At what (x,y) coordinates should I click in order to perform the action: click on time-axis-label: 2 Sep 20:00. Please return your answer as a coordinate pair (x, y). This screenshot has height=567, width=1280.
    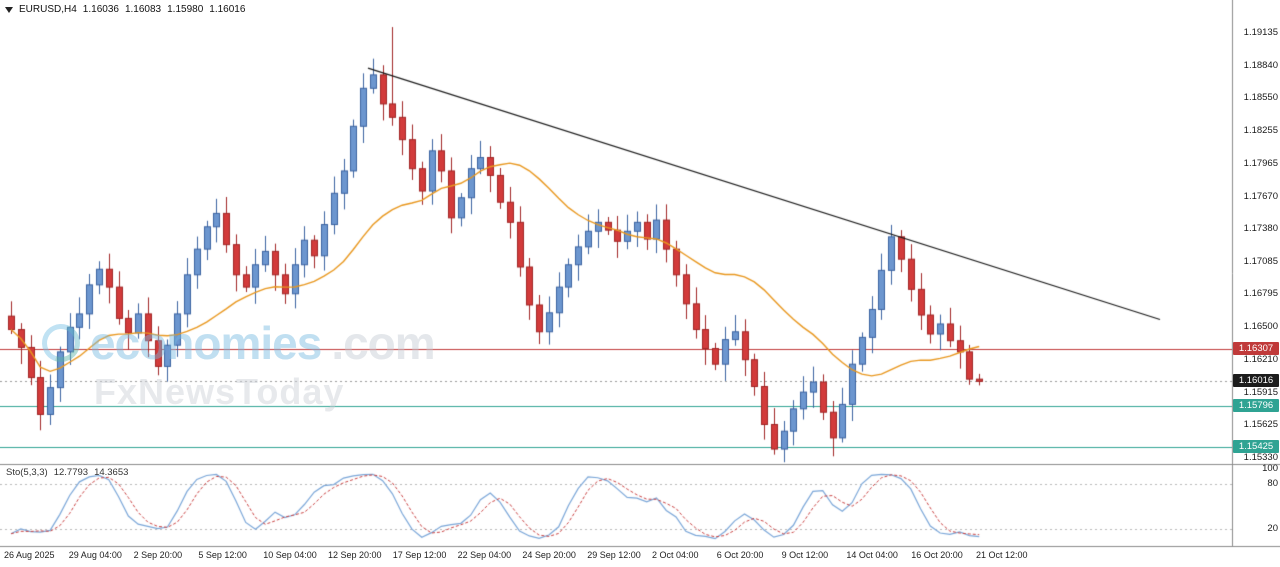
    Looking at the image, I should click on (158, 555).